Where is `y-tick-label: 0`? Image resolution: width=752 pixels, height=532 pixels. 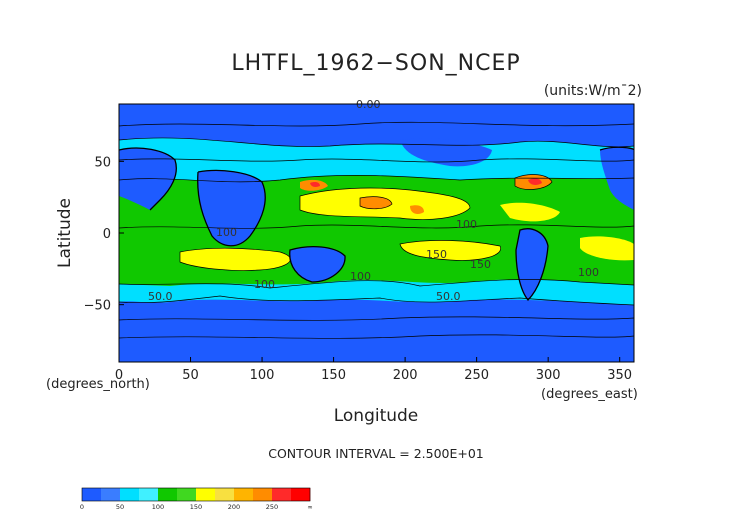 y-tick-label: 0 is located at coordinates (107, 234).